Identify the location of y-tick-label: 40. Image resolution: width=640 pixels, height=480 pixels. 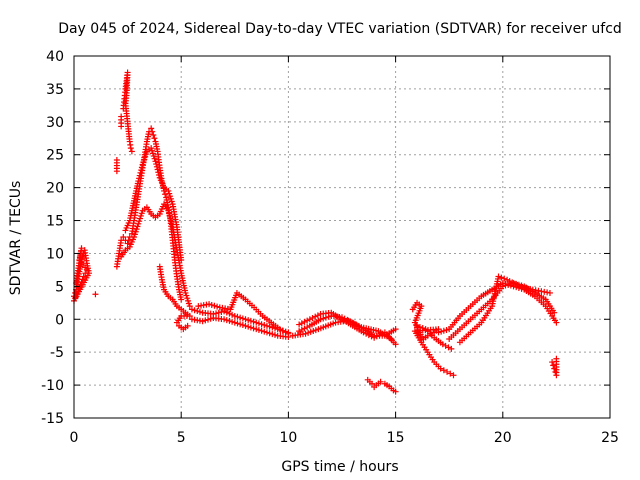
(55, 57).